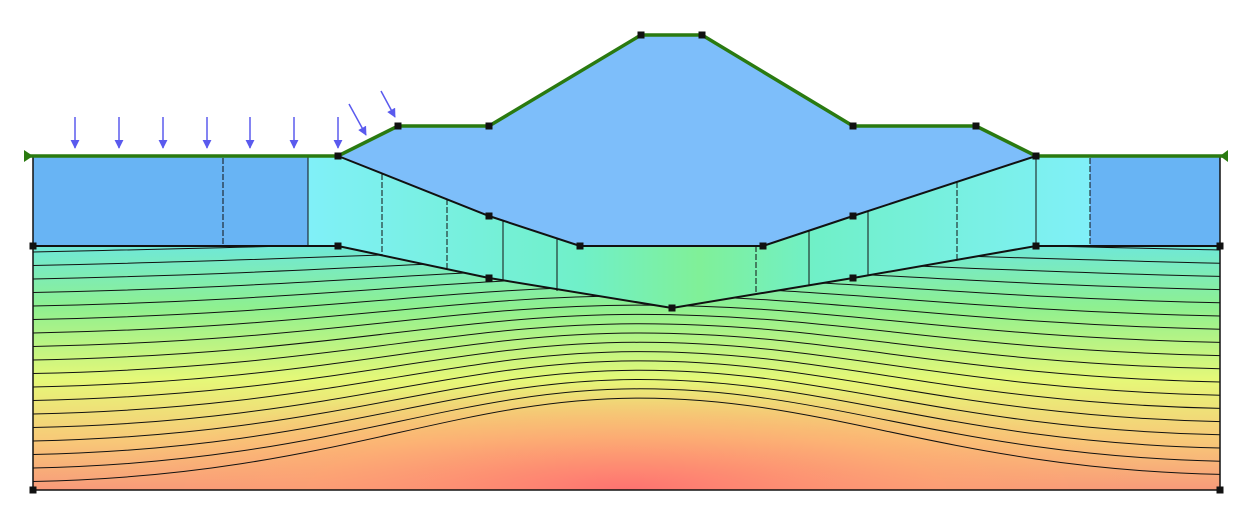 Image resolution: width=1241 pixels, height=517 pixels. What do you see at coordinates (233, 119) in the screenshot?
I see `loads` at bounding box center [233, 119].